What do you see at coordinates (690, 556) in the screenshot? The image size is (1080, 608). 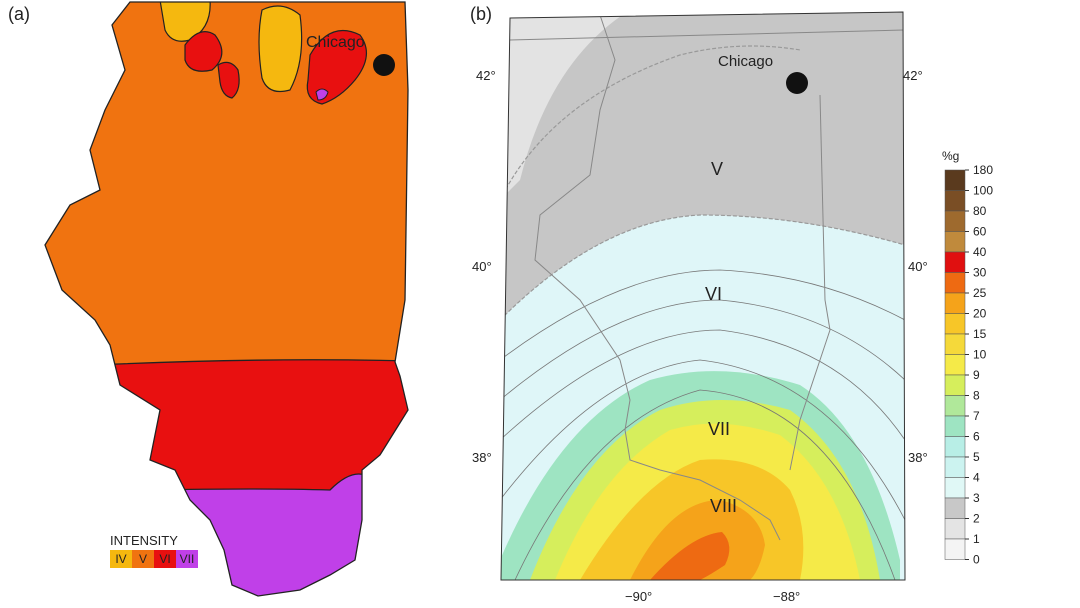 I see `contour-band` at bounding box center [690, 556].